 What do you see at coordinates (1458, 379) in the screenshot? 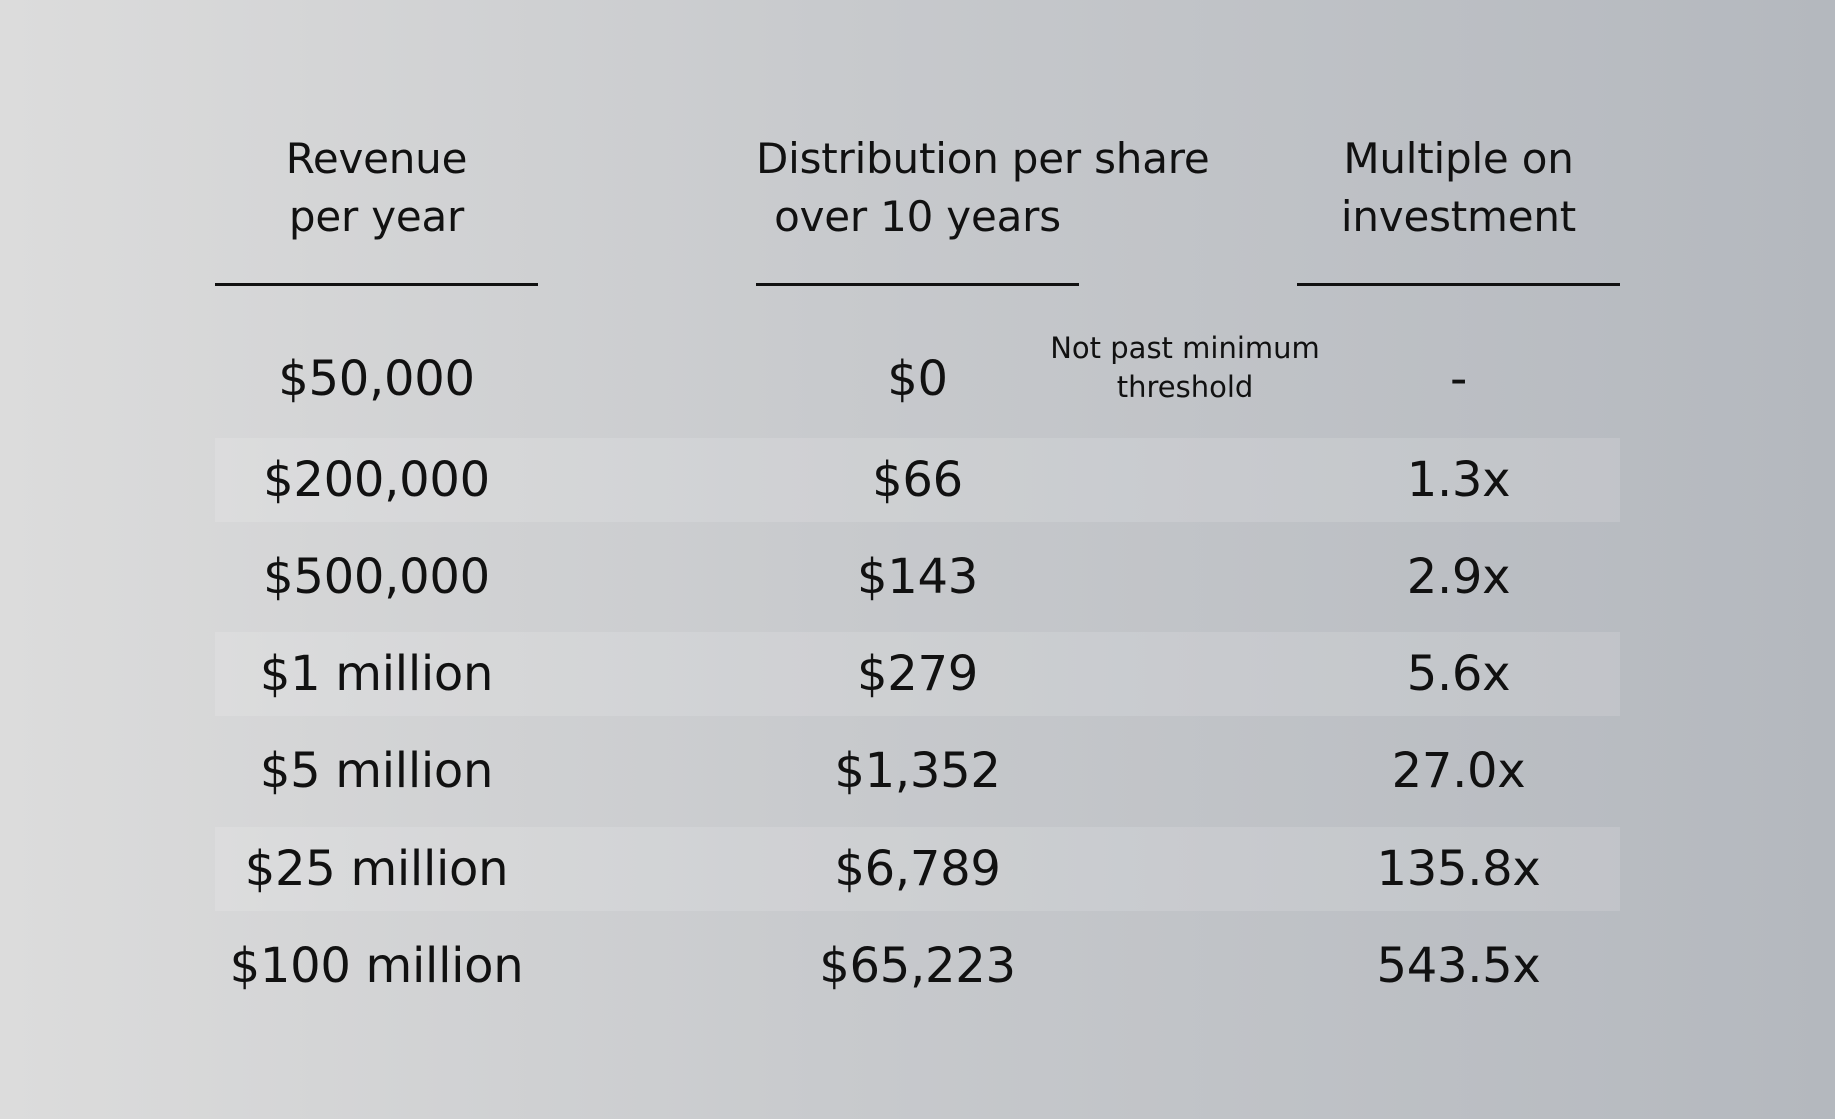
I see `multiple-cell: -` at bounding box center [1458, 379].